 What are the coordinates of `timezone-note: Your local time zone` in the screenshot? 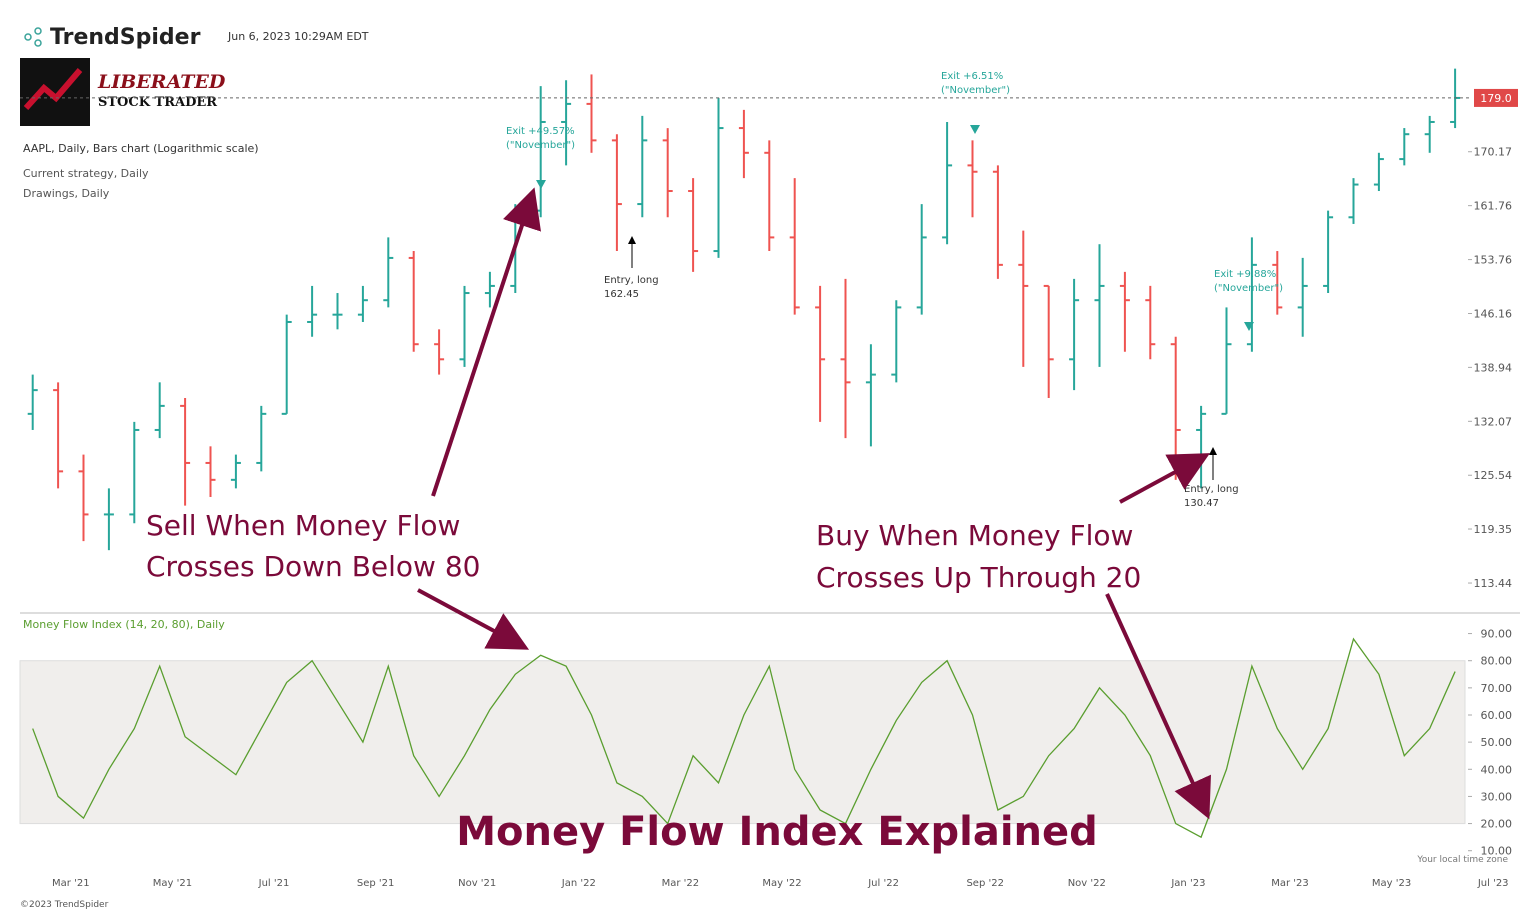 It's located at (1462, 860).